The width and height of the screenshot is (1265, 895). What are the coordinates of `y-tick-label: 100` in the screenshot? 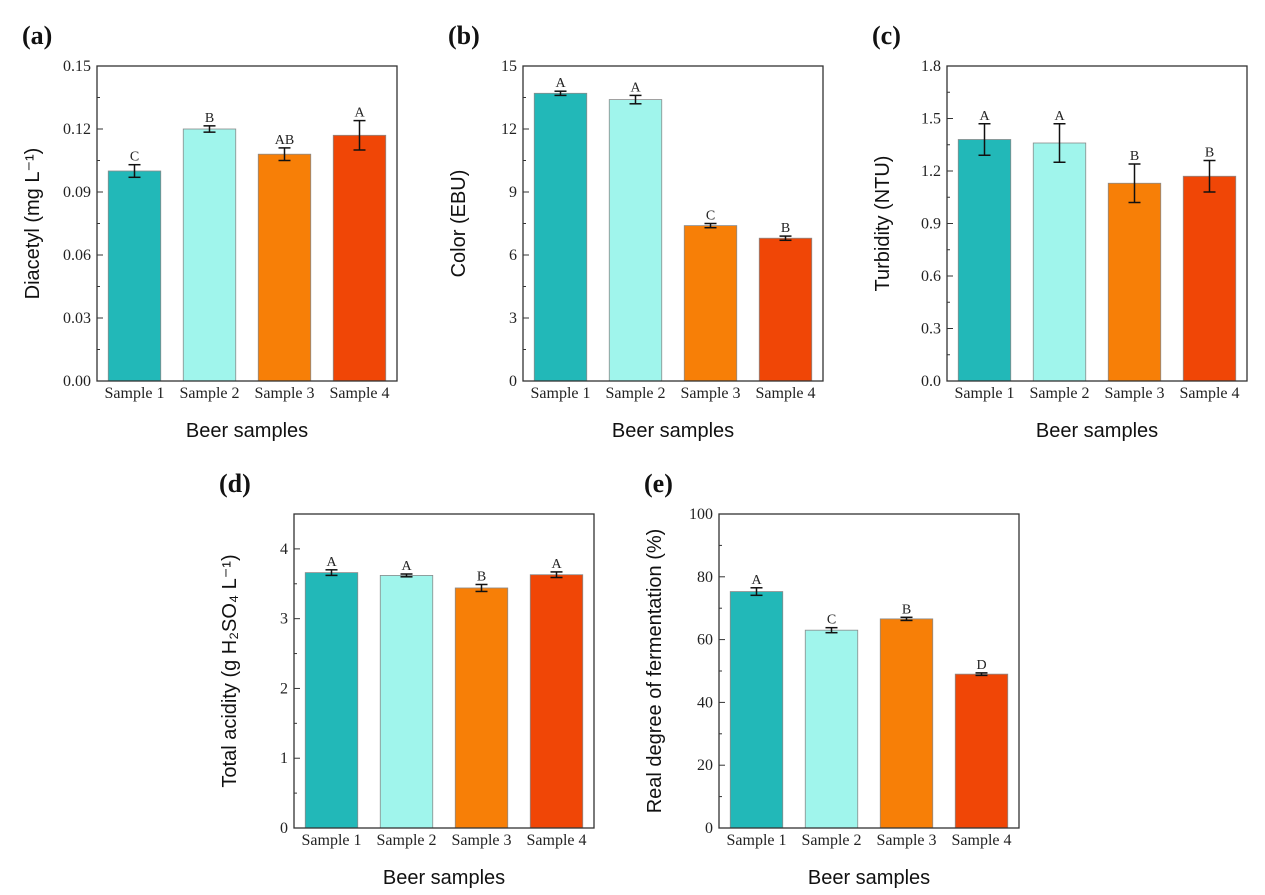 It's located at (701, 514).